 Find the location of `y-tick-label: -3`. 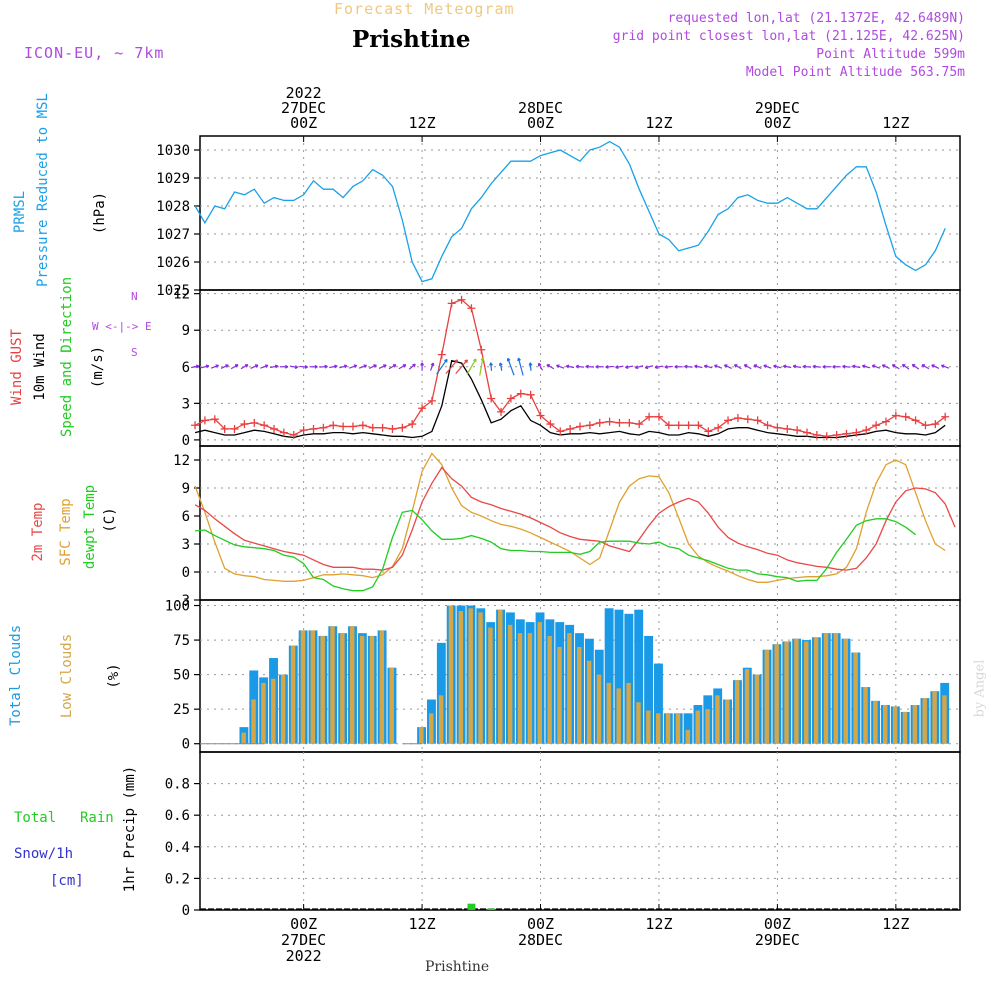

y-tick-label: -3 is located at coordinates (181, 601).